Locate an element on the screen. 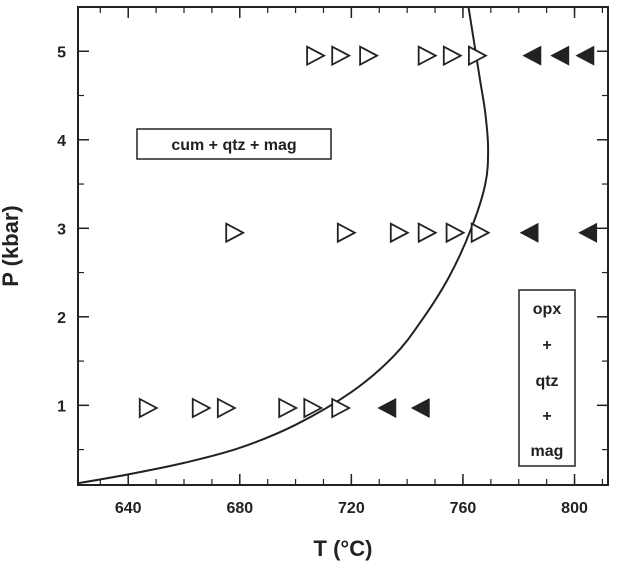 This screenshot has height=567, width=618. field-label-opx-qtz-mag: opx + qtz + mag is located at coordinates (547, 378).